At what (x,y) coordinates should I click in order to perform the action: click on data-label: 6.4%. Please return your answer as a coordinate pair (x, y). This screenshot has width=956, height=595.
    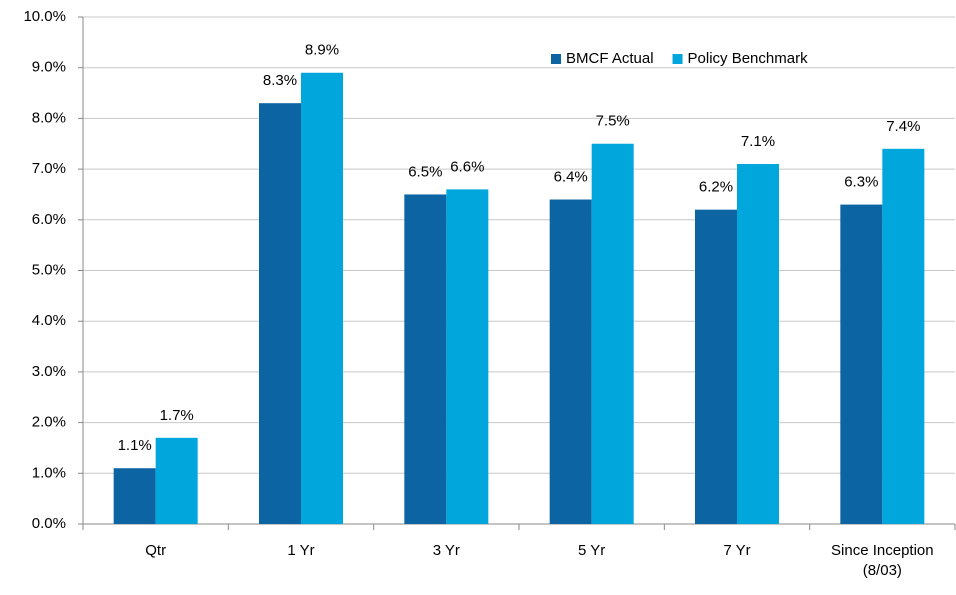
    Looking at the image, I should click on (571, 176).